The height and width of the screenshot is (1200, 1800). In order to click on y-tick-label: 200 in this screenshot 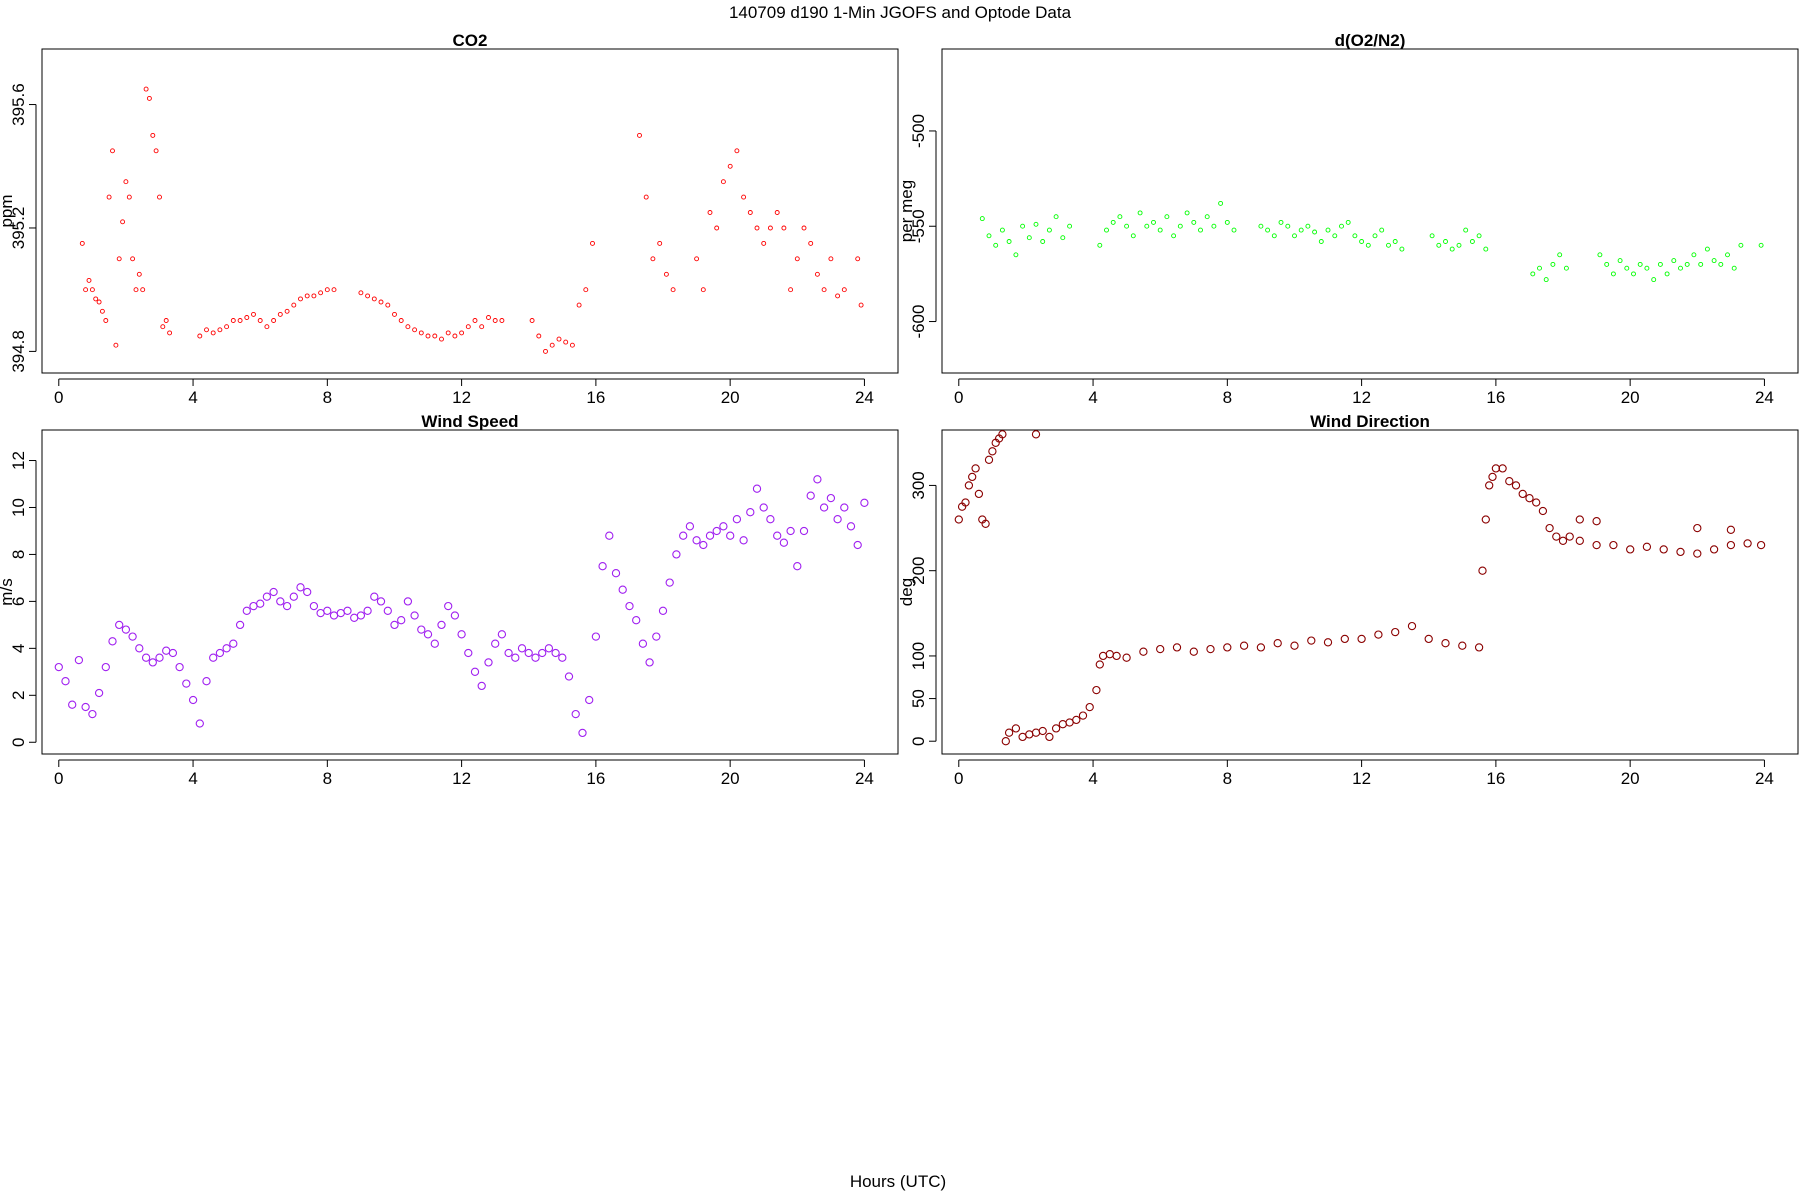, I will do `click(918, 570)`.